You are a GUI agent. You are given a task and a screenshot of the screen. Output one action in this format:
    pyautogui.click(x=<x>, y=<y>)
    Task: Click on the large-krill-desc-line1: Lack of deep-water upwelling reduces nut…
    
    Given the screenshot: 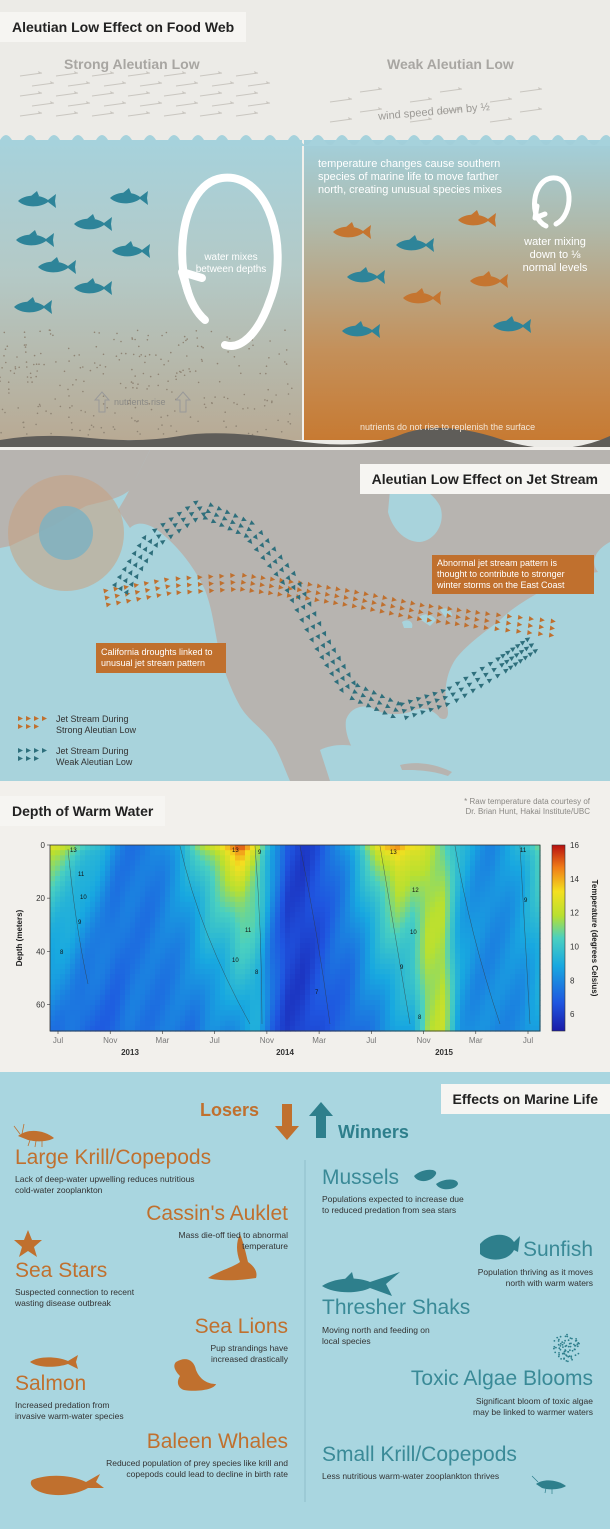 What is the action you would take?
    pyautogui.click(x=105, y=1179)
    